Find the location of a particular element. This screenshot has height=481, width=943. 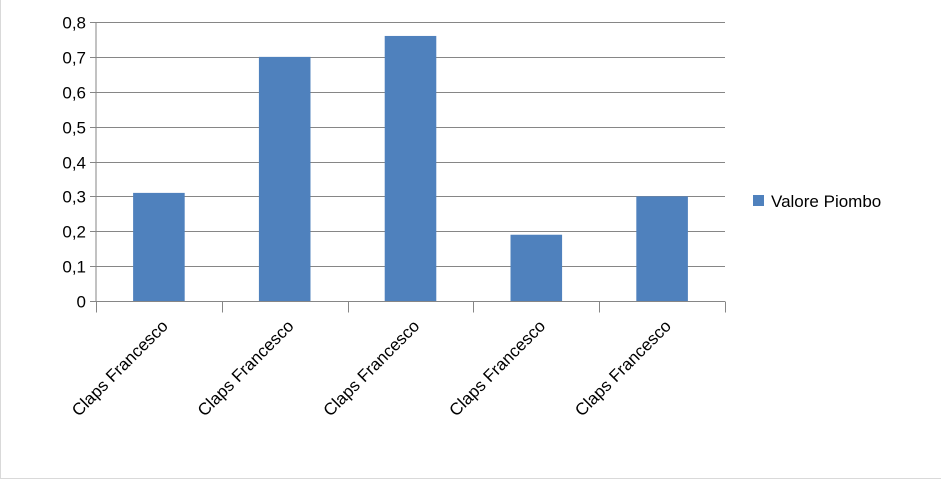

y-tick-label: 0,6 is located at coordinates (74, 93).